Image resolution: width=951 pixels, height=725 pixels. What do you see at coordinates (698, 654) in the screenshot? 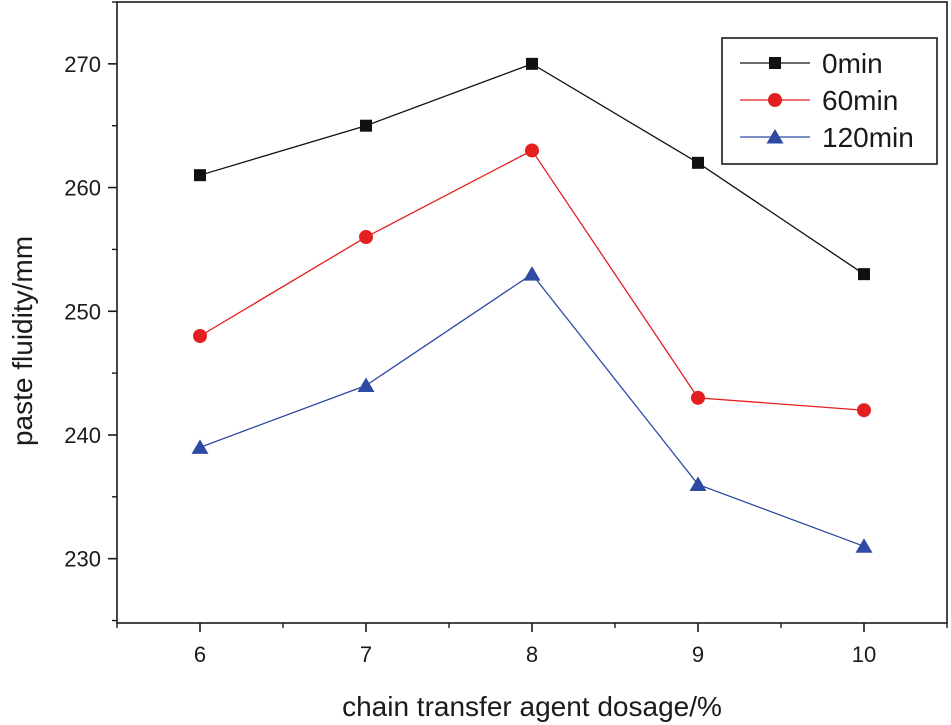
I see `x-tick-label: 9` at bounding box center [698, 654].